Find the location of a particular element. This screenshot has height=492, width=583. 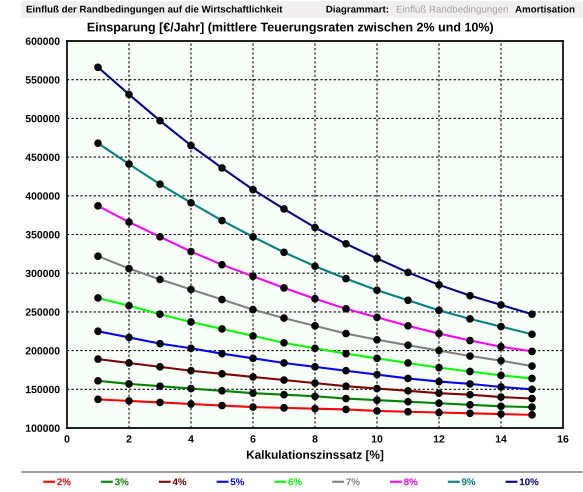

legend-label: 10% is located at coordinates (529, 482).